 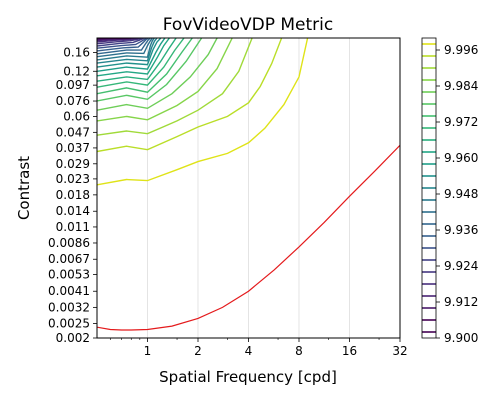 What do you see at coordinates (69, 307) in the screenshot?
I see `y-tick-label: 0.0032` at bounding box center [69, 307].